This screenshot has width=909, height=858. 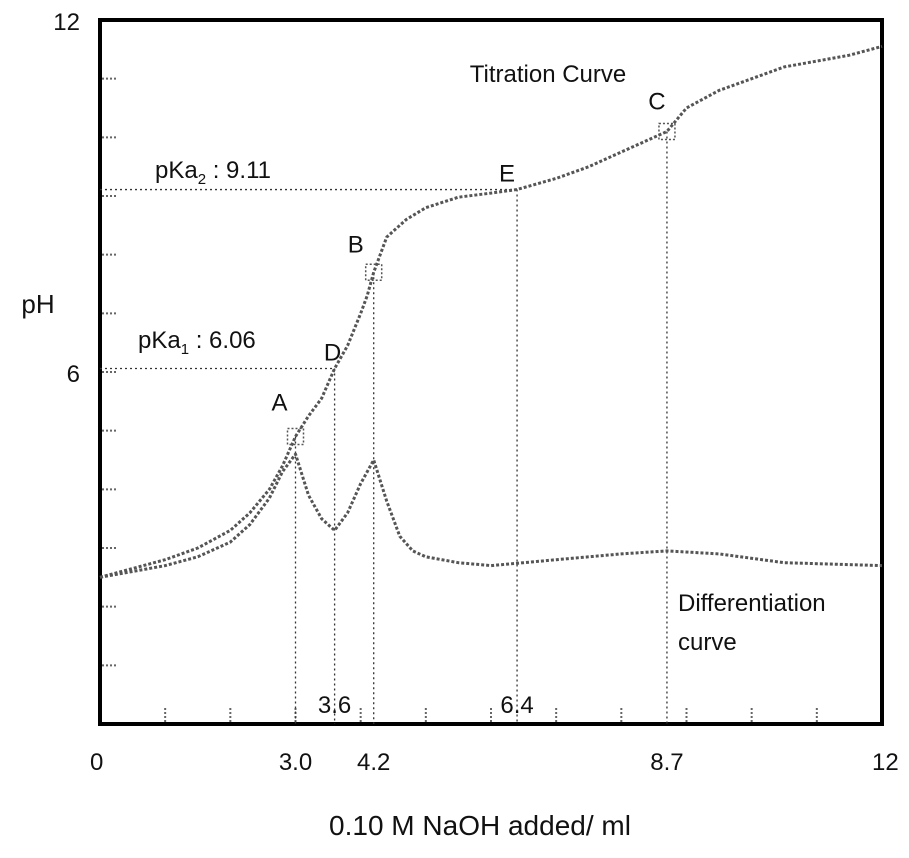 What do you see at coordinates (73, 374) in the screenshot?
I see `y-tick-label: 6` at bounding box center [73, 374].